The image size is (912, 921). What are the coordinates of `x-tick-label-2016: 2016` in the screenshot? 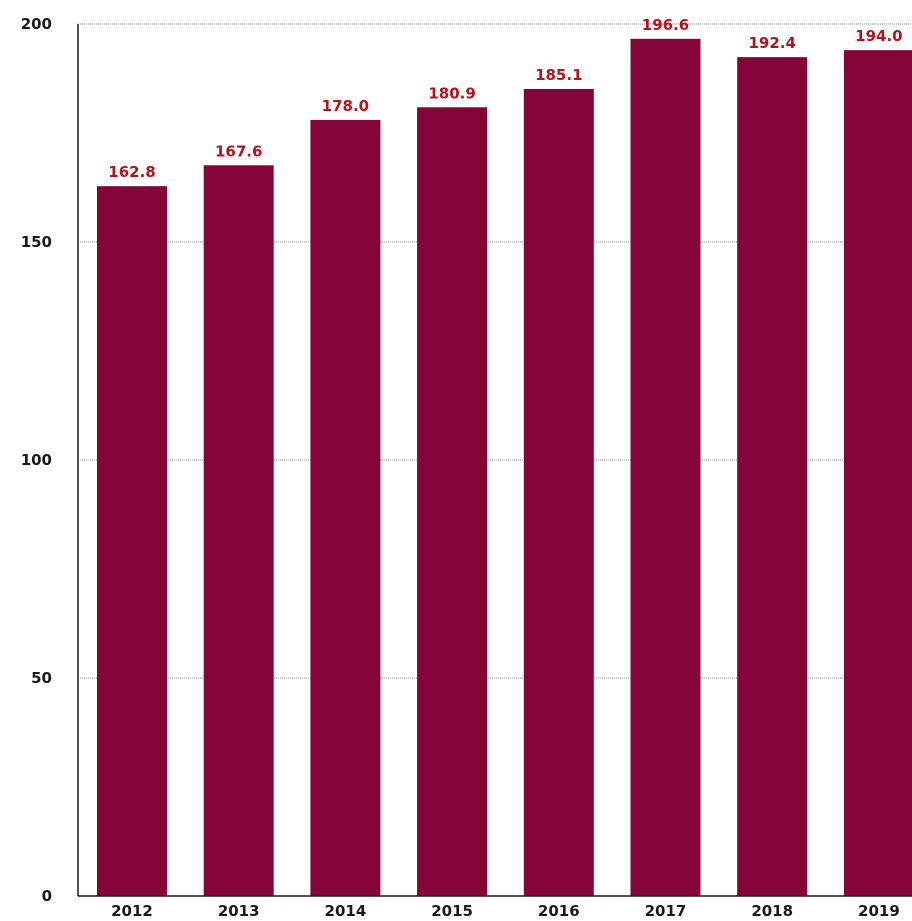 It's located at (559, 911).